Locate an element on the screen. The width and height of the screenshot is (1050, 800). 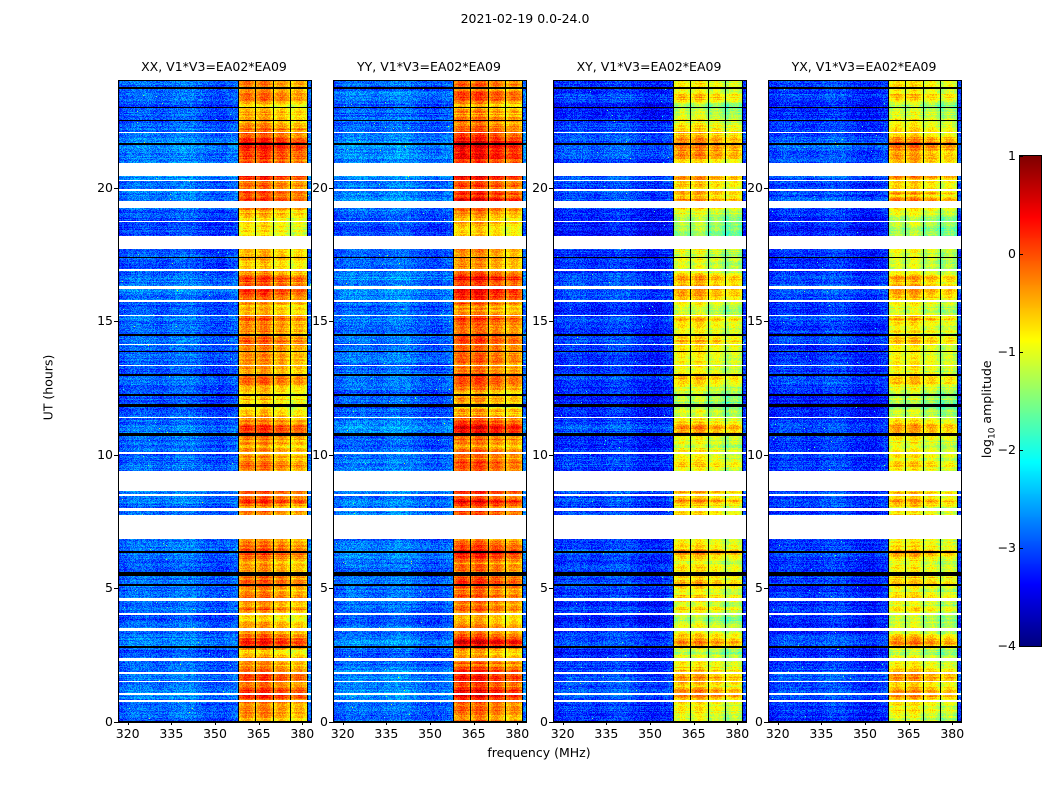
waterfall-image-yx is located at coordinates (865, 401).